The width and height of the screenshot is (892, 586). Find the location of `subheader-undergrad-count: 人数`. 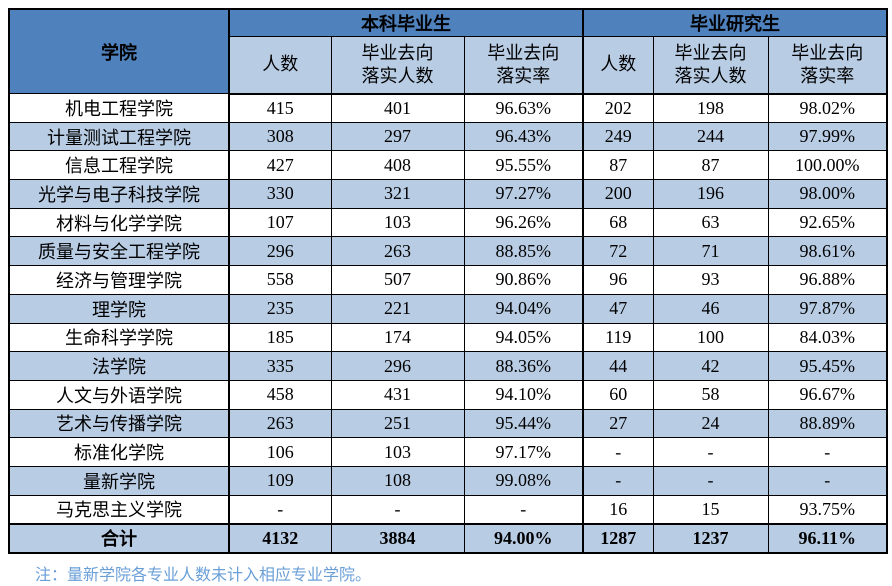

subheader-undergrad-count: 人数 is located at coordinates (280, 65).